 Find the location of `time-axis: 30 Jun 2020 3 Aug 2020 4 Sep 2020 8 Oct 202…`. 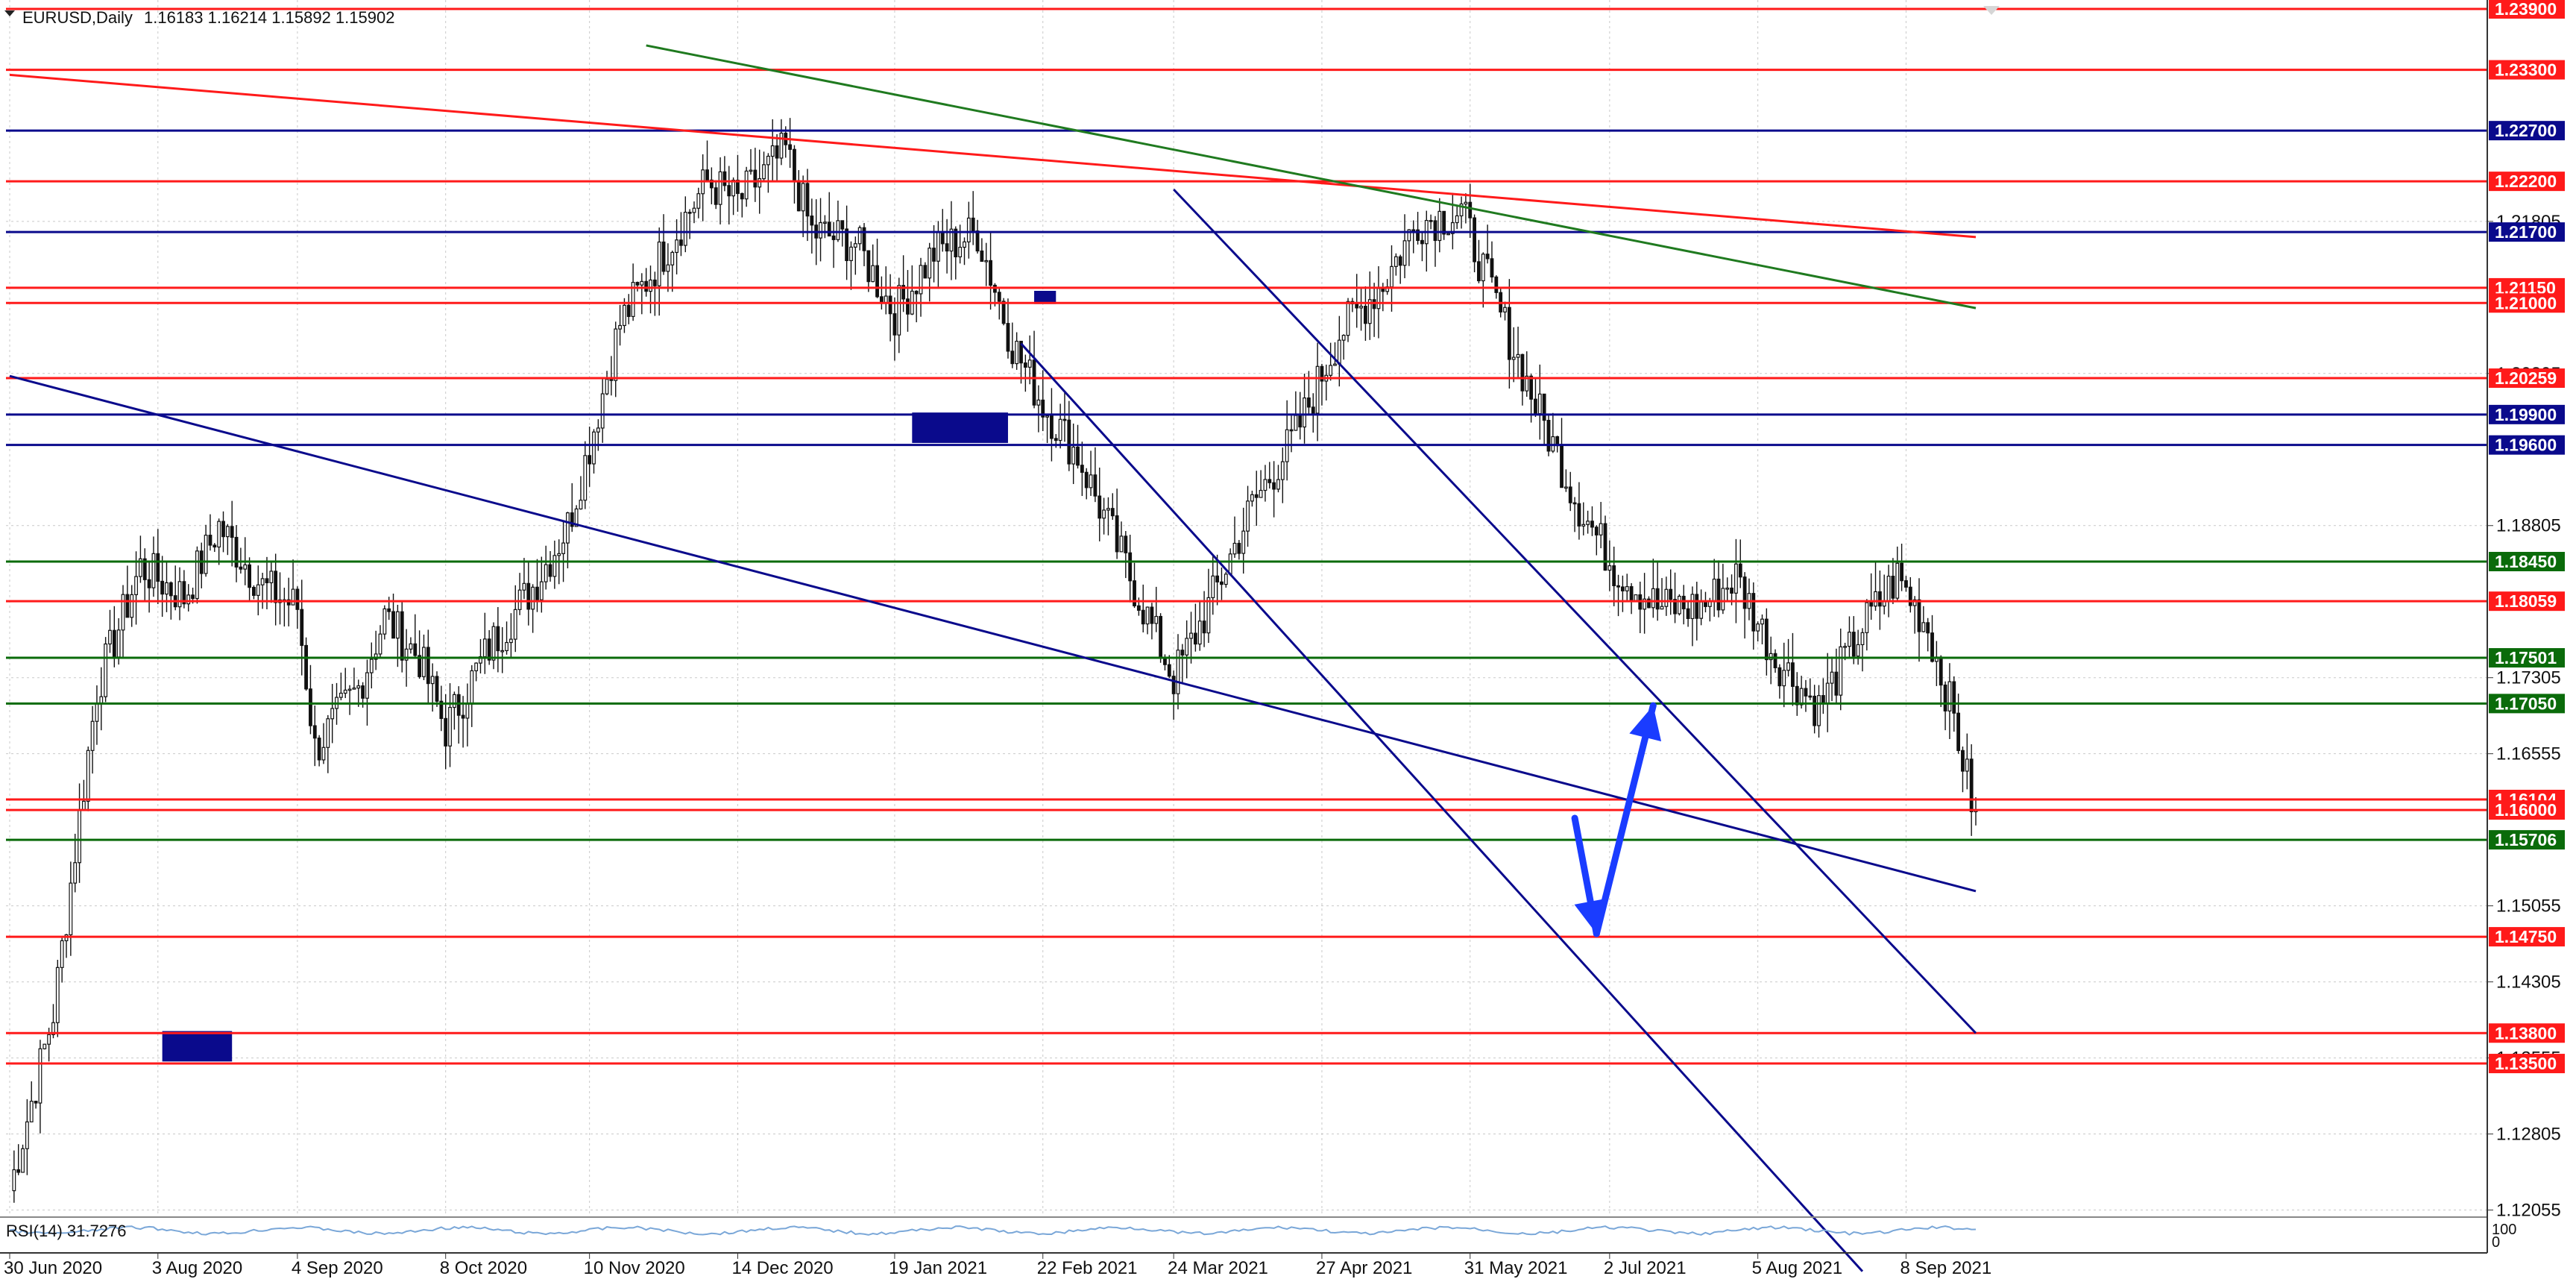

time-axis: 30 Jun 2020 3 Aug 2020 4 Sep 2020 8 Oct 202… is located at coordinates (997, 1265).